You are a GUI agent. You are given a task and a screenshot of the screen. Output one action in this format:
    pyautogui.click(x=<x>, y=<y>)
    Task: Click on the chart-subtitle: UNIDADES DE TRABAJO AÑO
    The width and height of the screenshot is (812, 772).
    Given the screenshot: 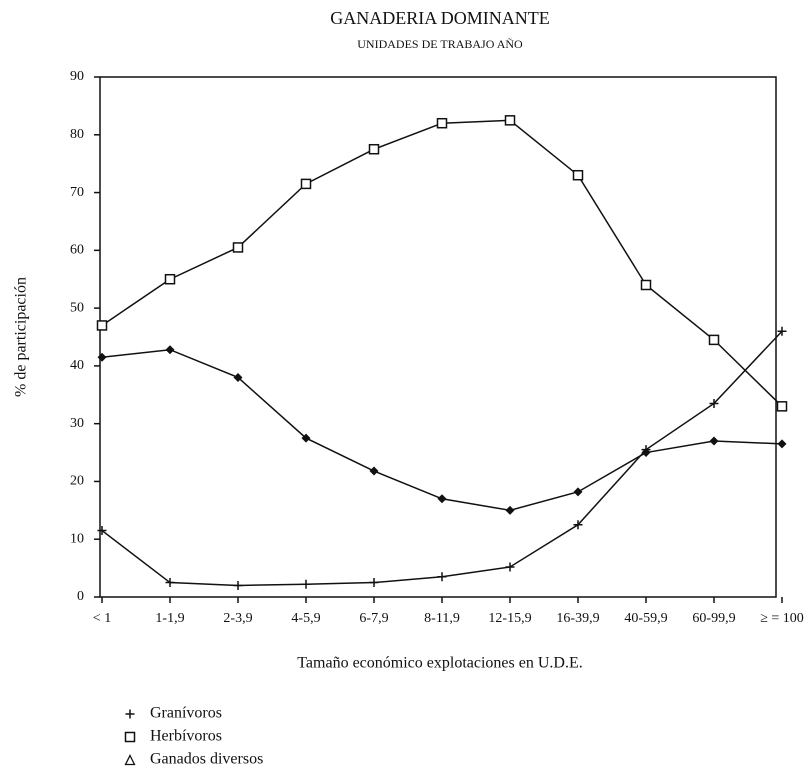 What is the action you would take?
    pyautogui.click(x=440, y=44)
    